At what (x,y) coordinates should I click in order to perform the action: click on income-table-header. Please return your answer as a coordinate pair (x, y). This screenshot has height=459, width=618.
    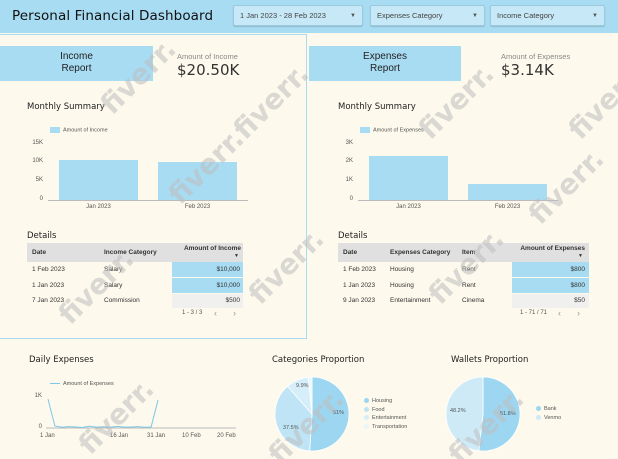
    Looking at the image, I should click on (135, 252).